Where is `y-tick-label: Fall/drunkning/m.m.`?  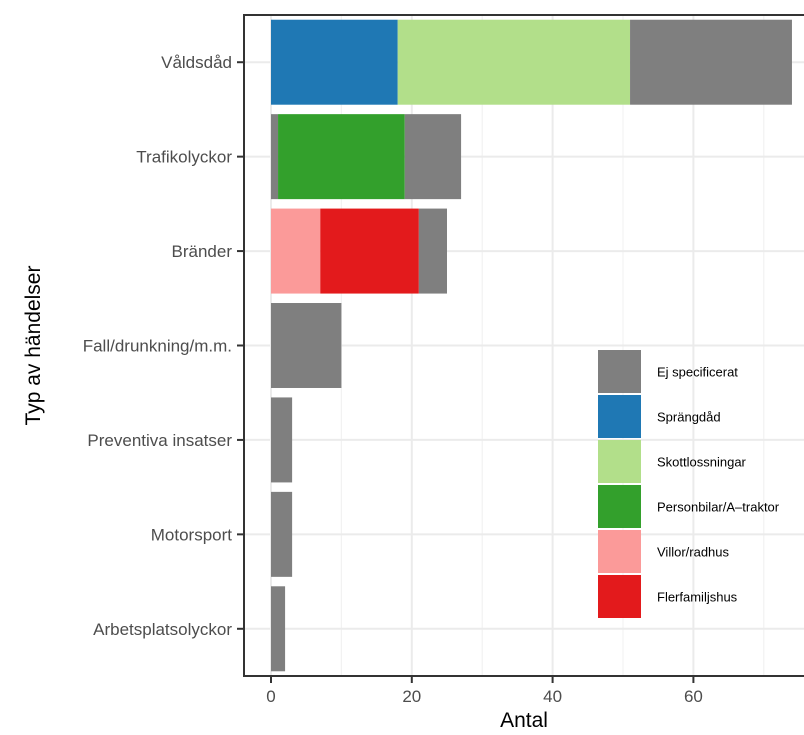
y-tick-label: Fall/drunkning/m.m. is located at coordinates (157, 346).